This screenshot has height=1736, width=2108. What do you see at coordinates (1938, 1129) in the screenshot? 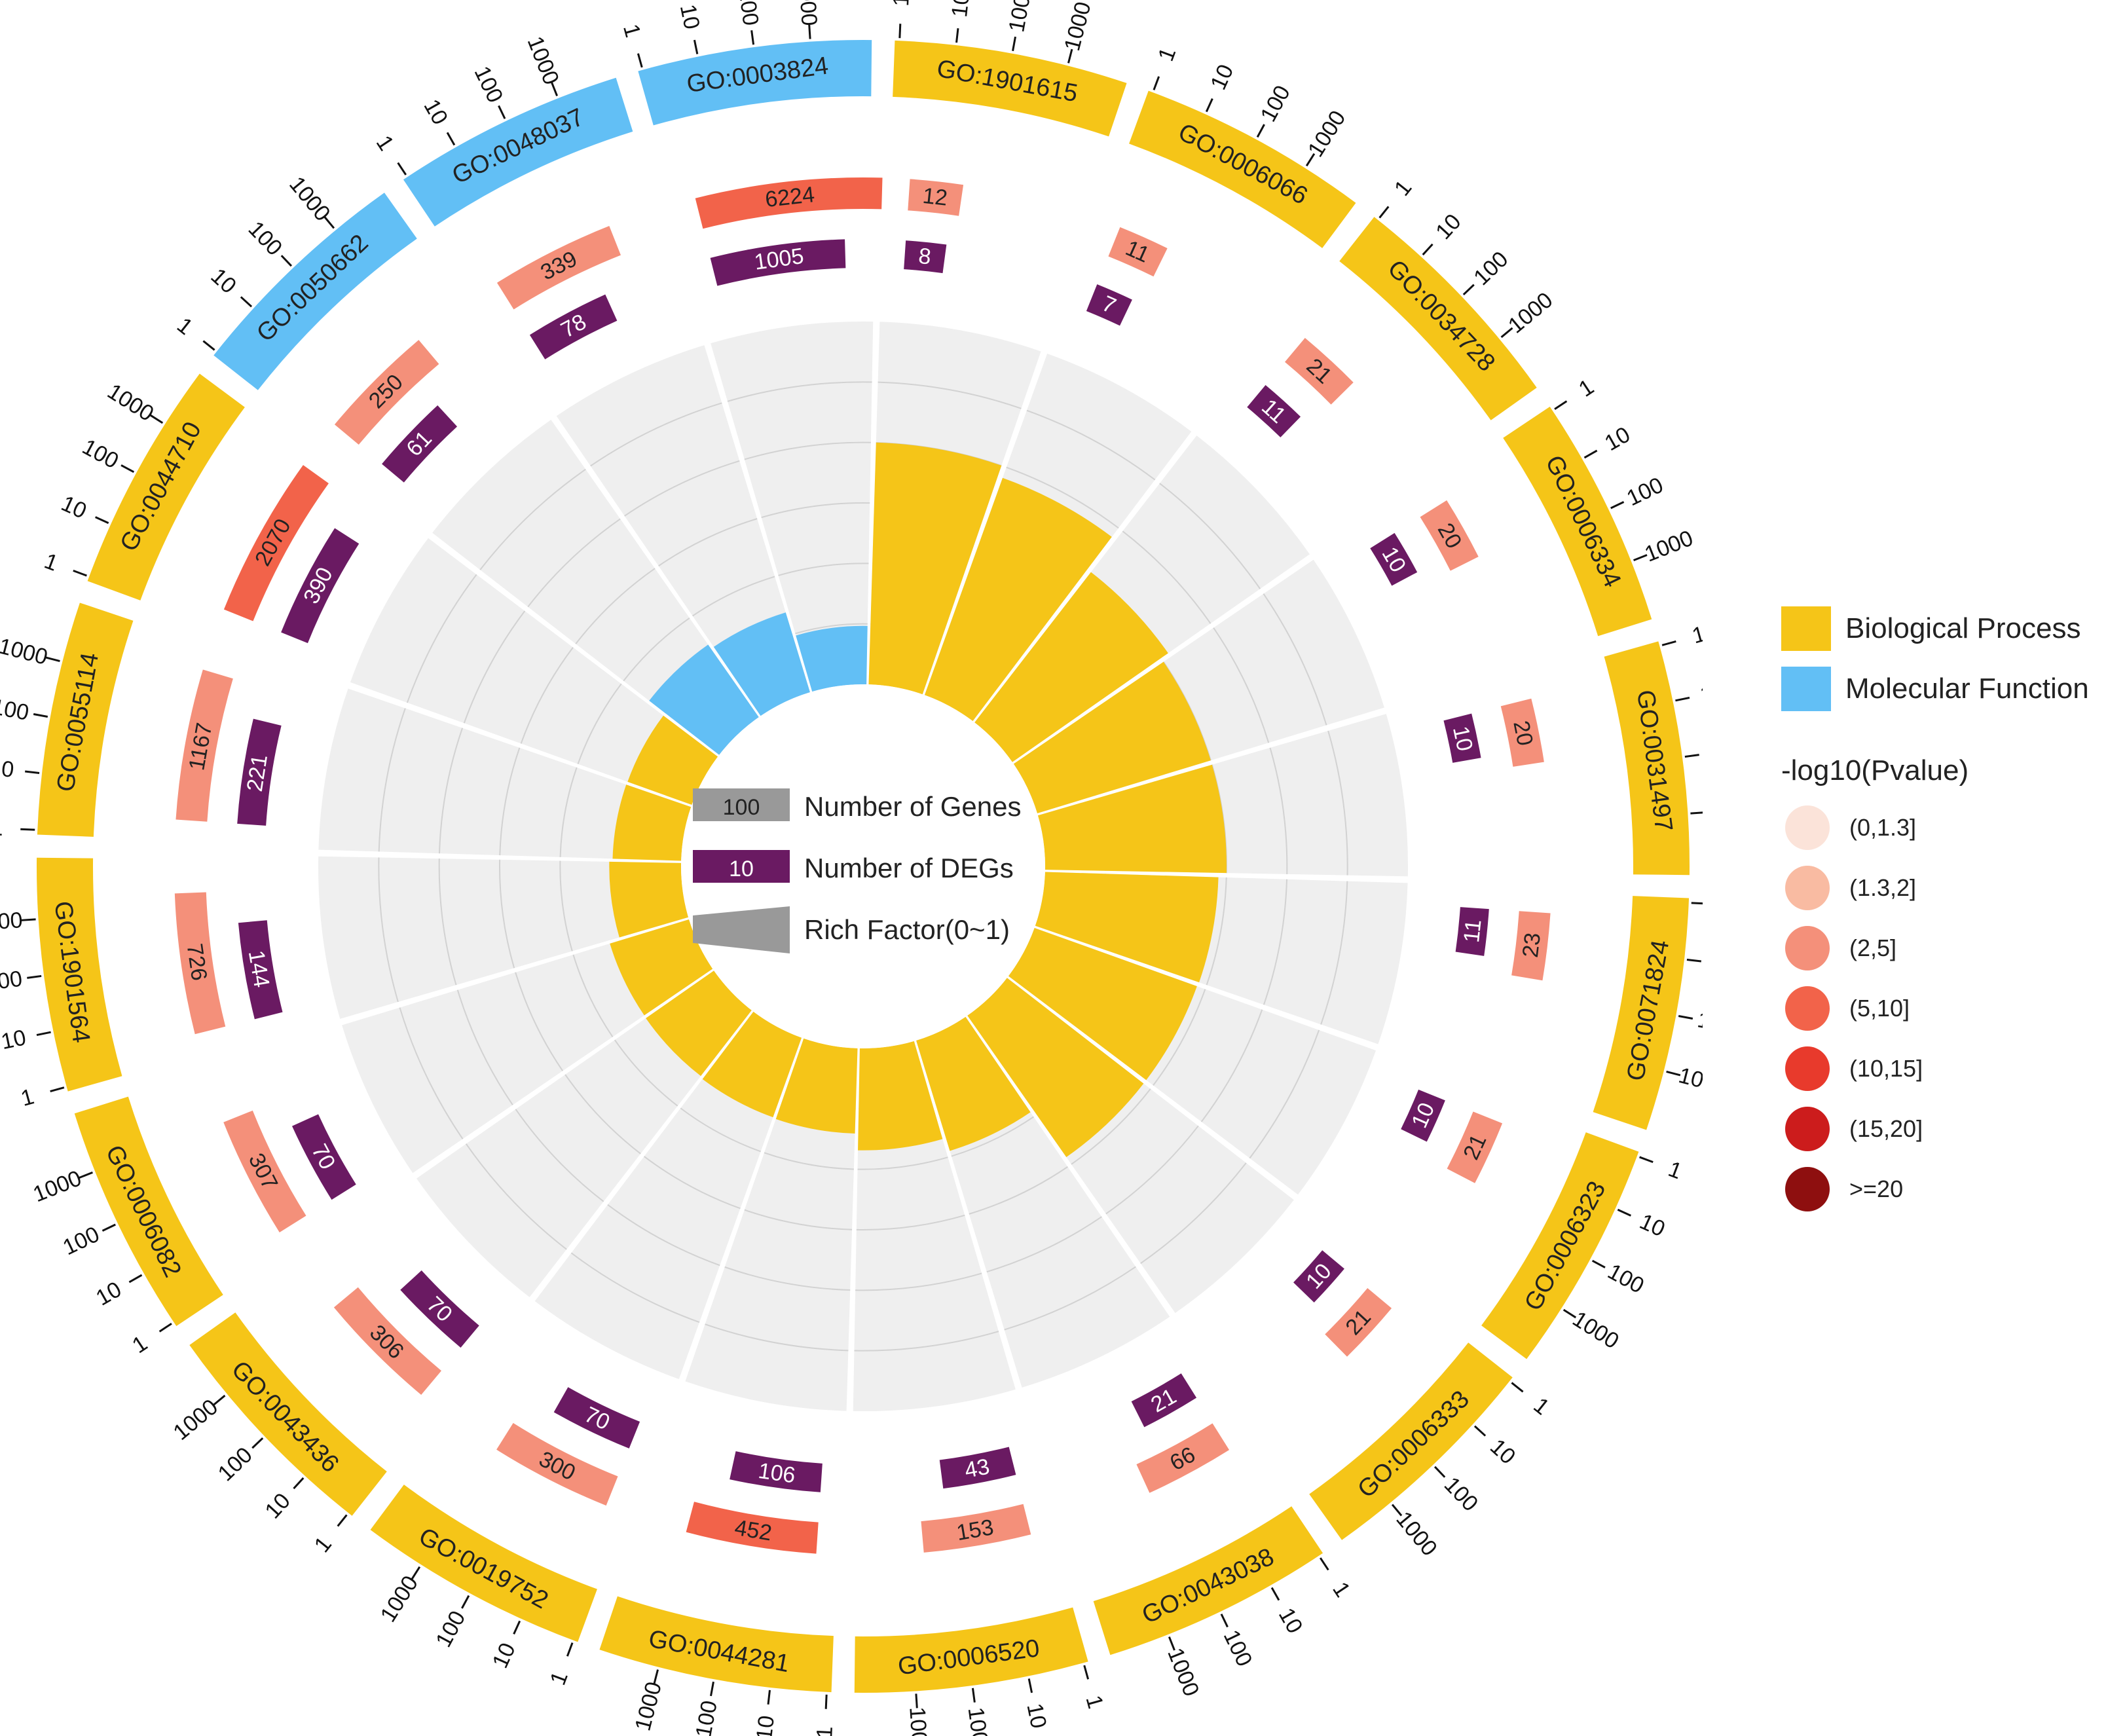
I see `pvalue-legend-item: (15,20]` at bounding box center [1938, 1129].